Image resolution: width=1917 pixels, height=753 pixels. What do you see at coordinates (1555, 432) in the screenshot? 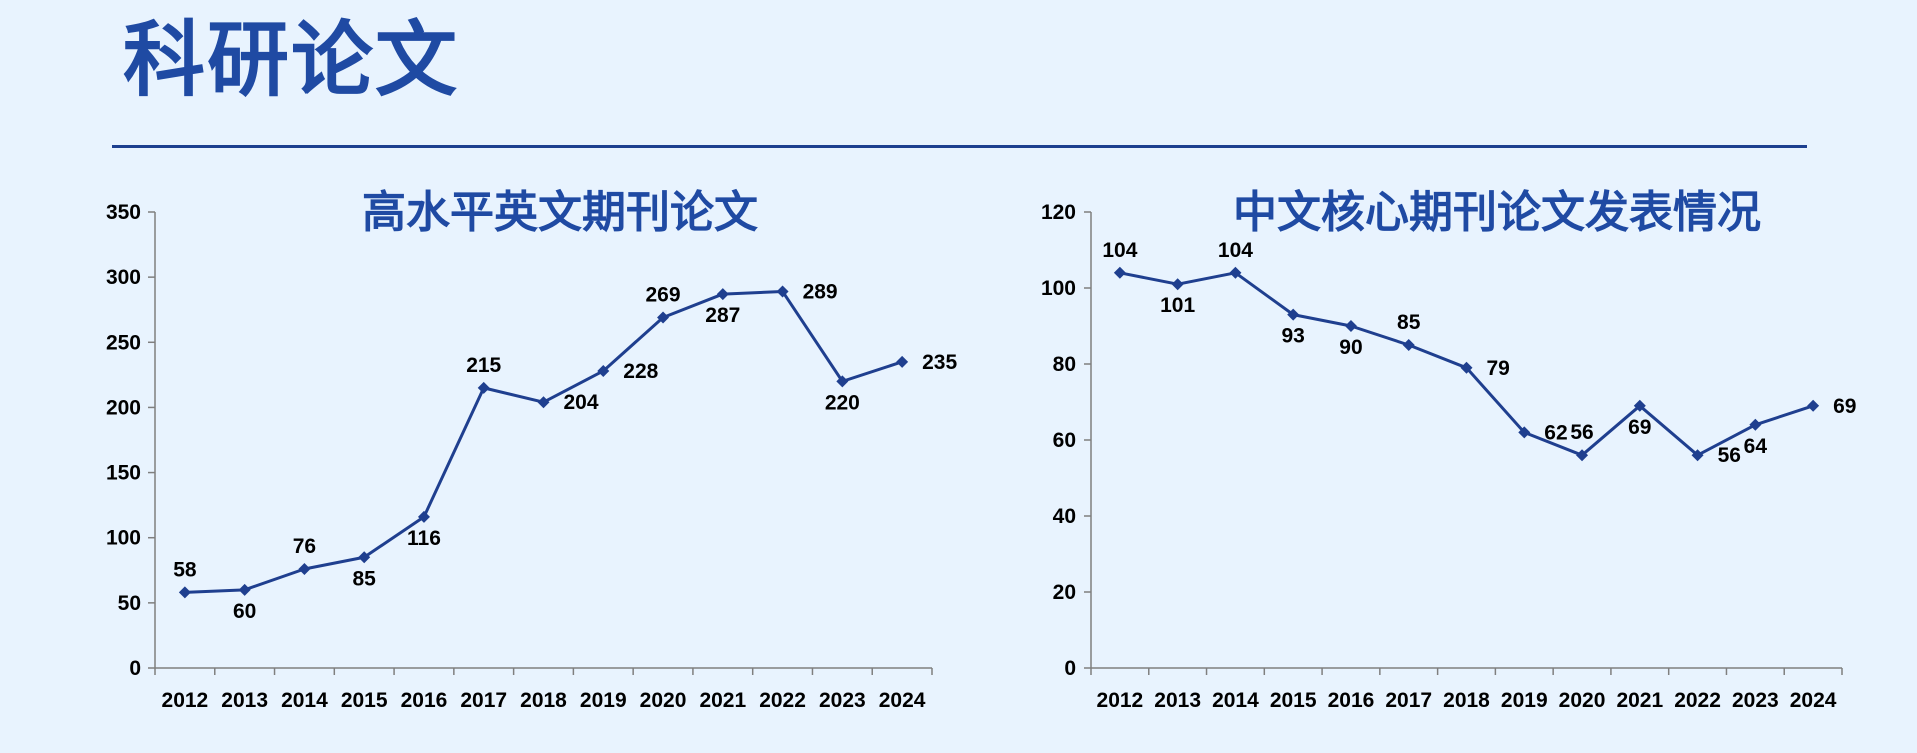
I see `data-label: 62` at bounding box center [1555, 432].